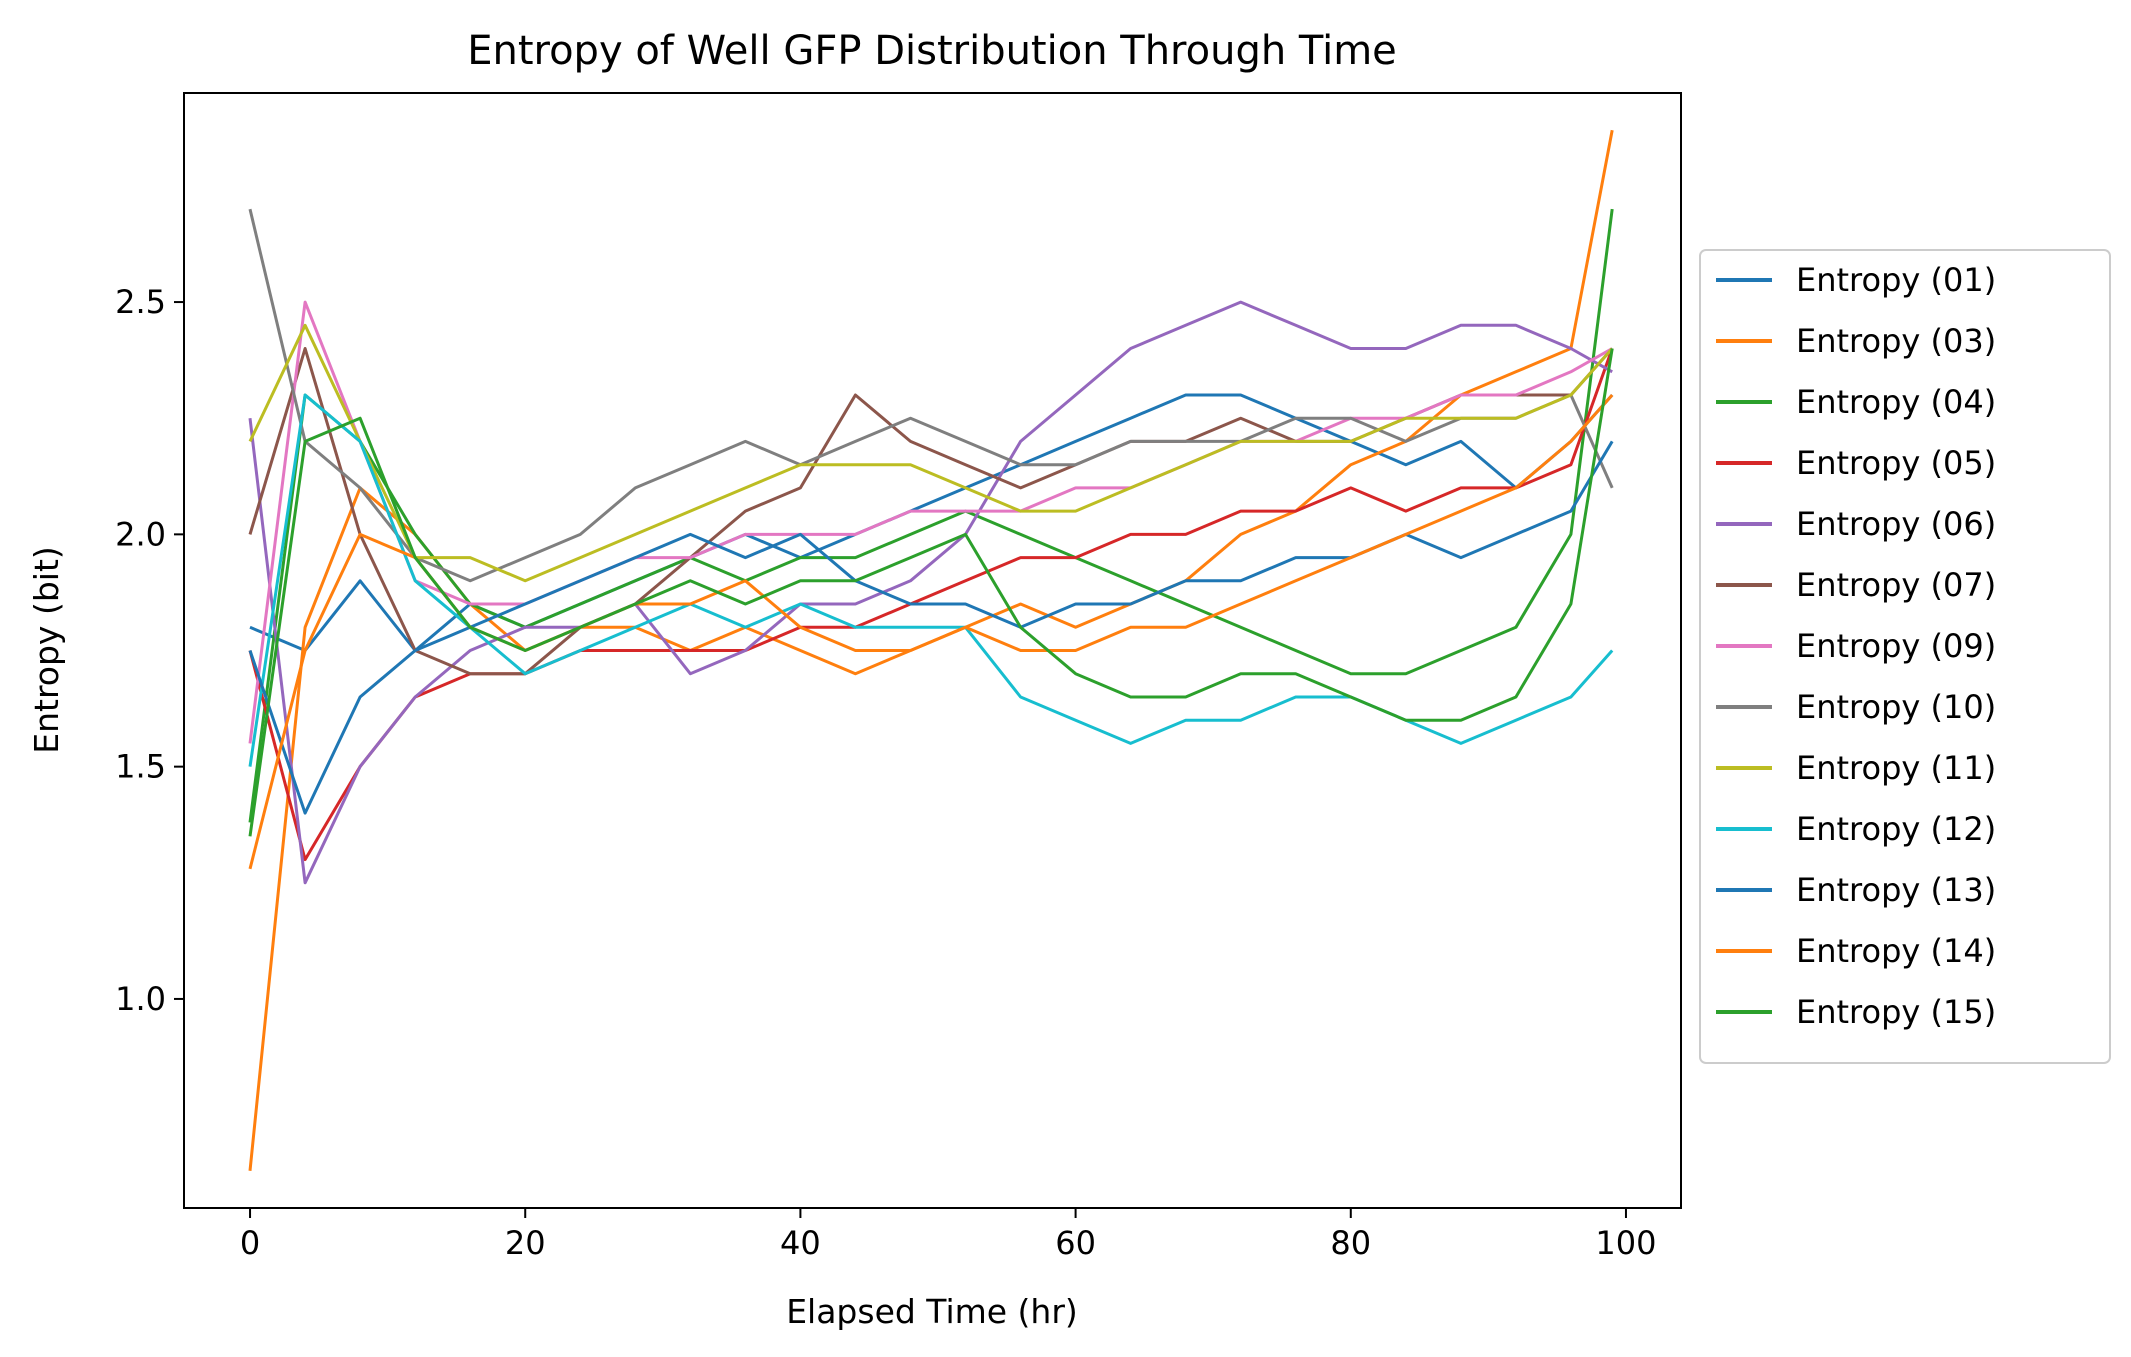 The image size is (2131, 1357). I want to click on x-tick-label: 80, so click(1350, 1243).